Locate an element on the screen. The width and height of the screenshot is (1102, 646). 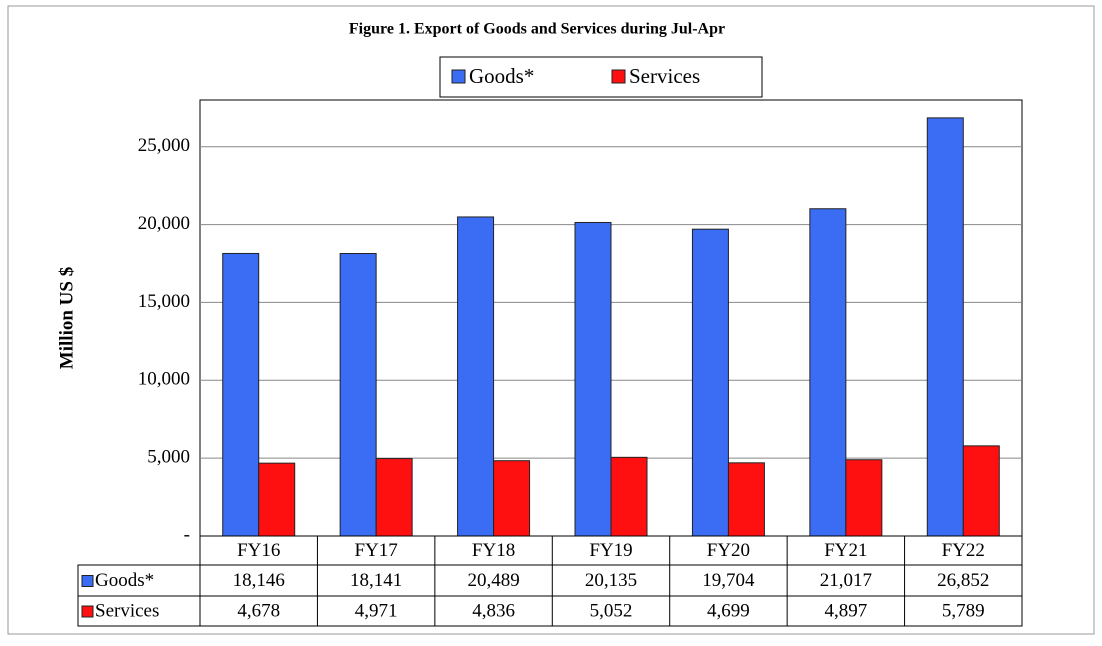
table-value: 4,836 is located at coordinates (493, 610).